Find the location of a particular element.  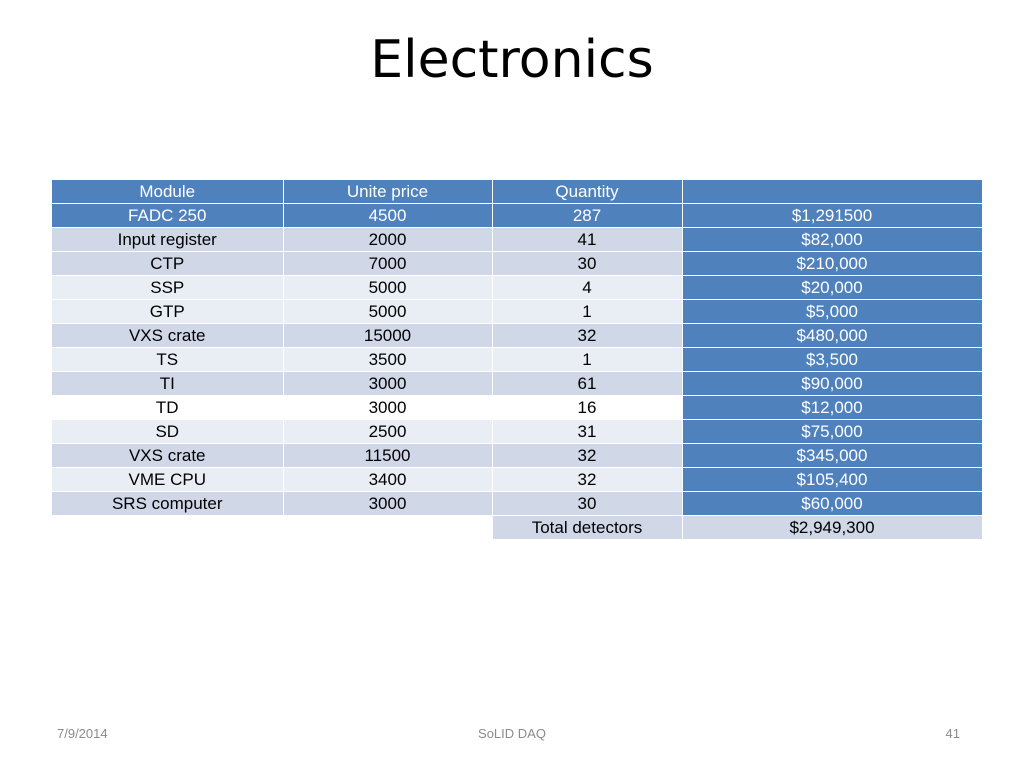

table-row: FADC 250 4500 287 $1,291500 is located at coordinates (517, 215).